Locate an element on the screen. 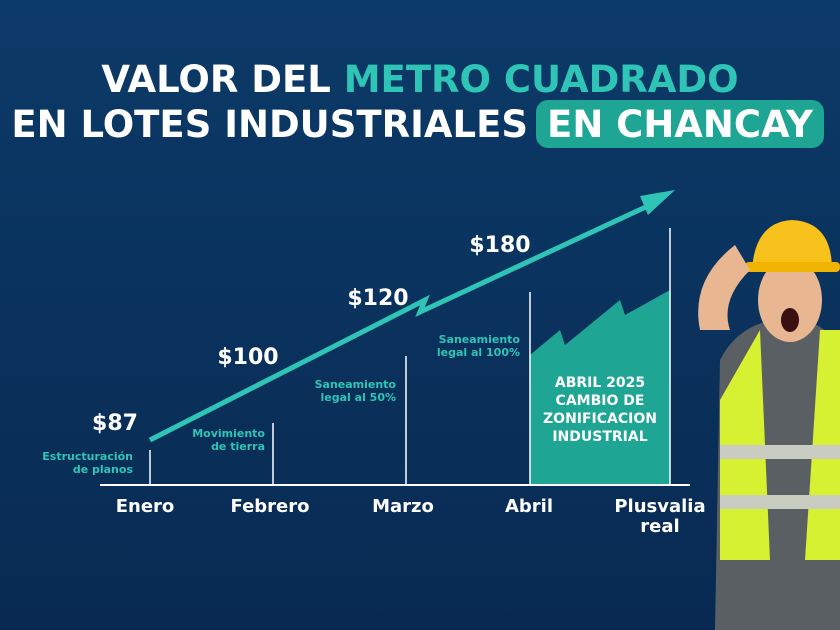 The width and height of the screenshot is (840, 630). note: legal al 50% is located at coordinates (358, 397).